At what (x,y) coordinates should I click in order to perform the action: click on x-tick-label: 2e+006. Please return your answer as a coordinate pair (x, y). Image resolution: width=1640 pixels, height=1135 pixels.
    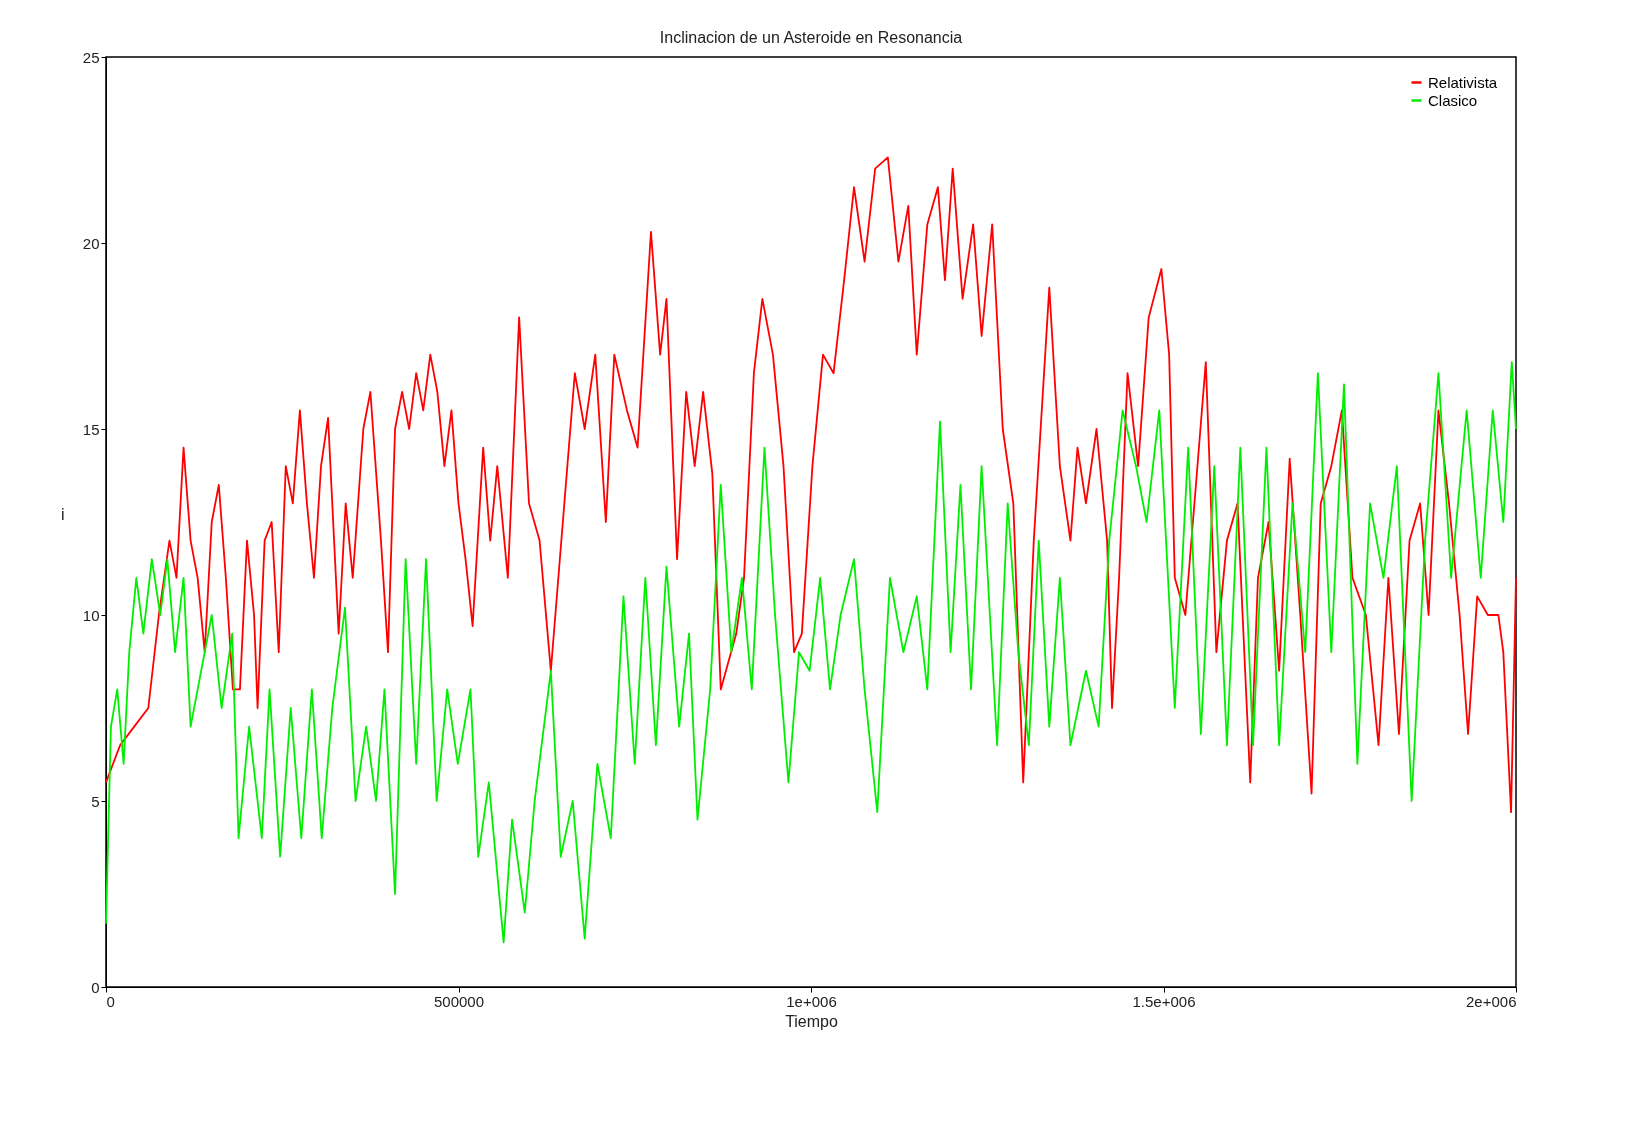
    Looking at the image, I should click on (1491, 1001).